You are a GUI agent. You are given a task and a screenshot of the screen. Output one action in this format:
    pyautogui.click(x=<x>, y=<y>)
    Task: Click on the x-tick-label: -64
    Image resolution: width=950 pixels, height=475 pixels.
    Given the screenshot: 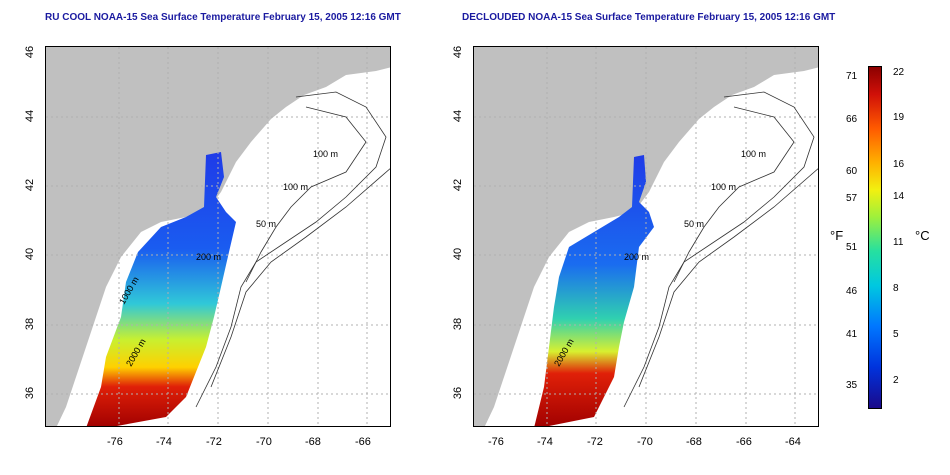 What is the action you would take?
    pyautogui.click(x=793, y=442)
    